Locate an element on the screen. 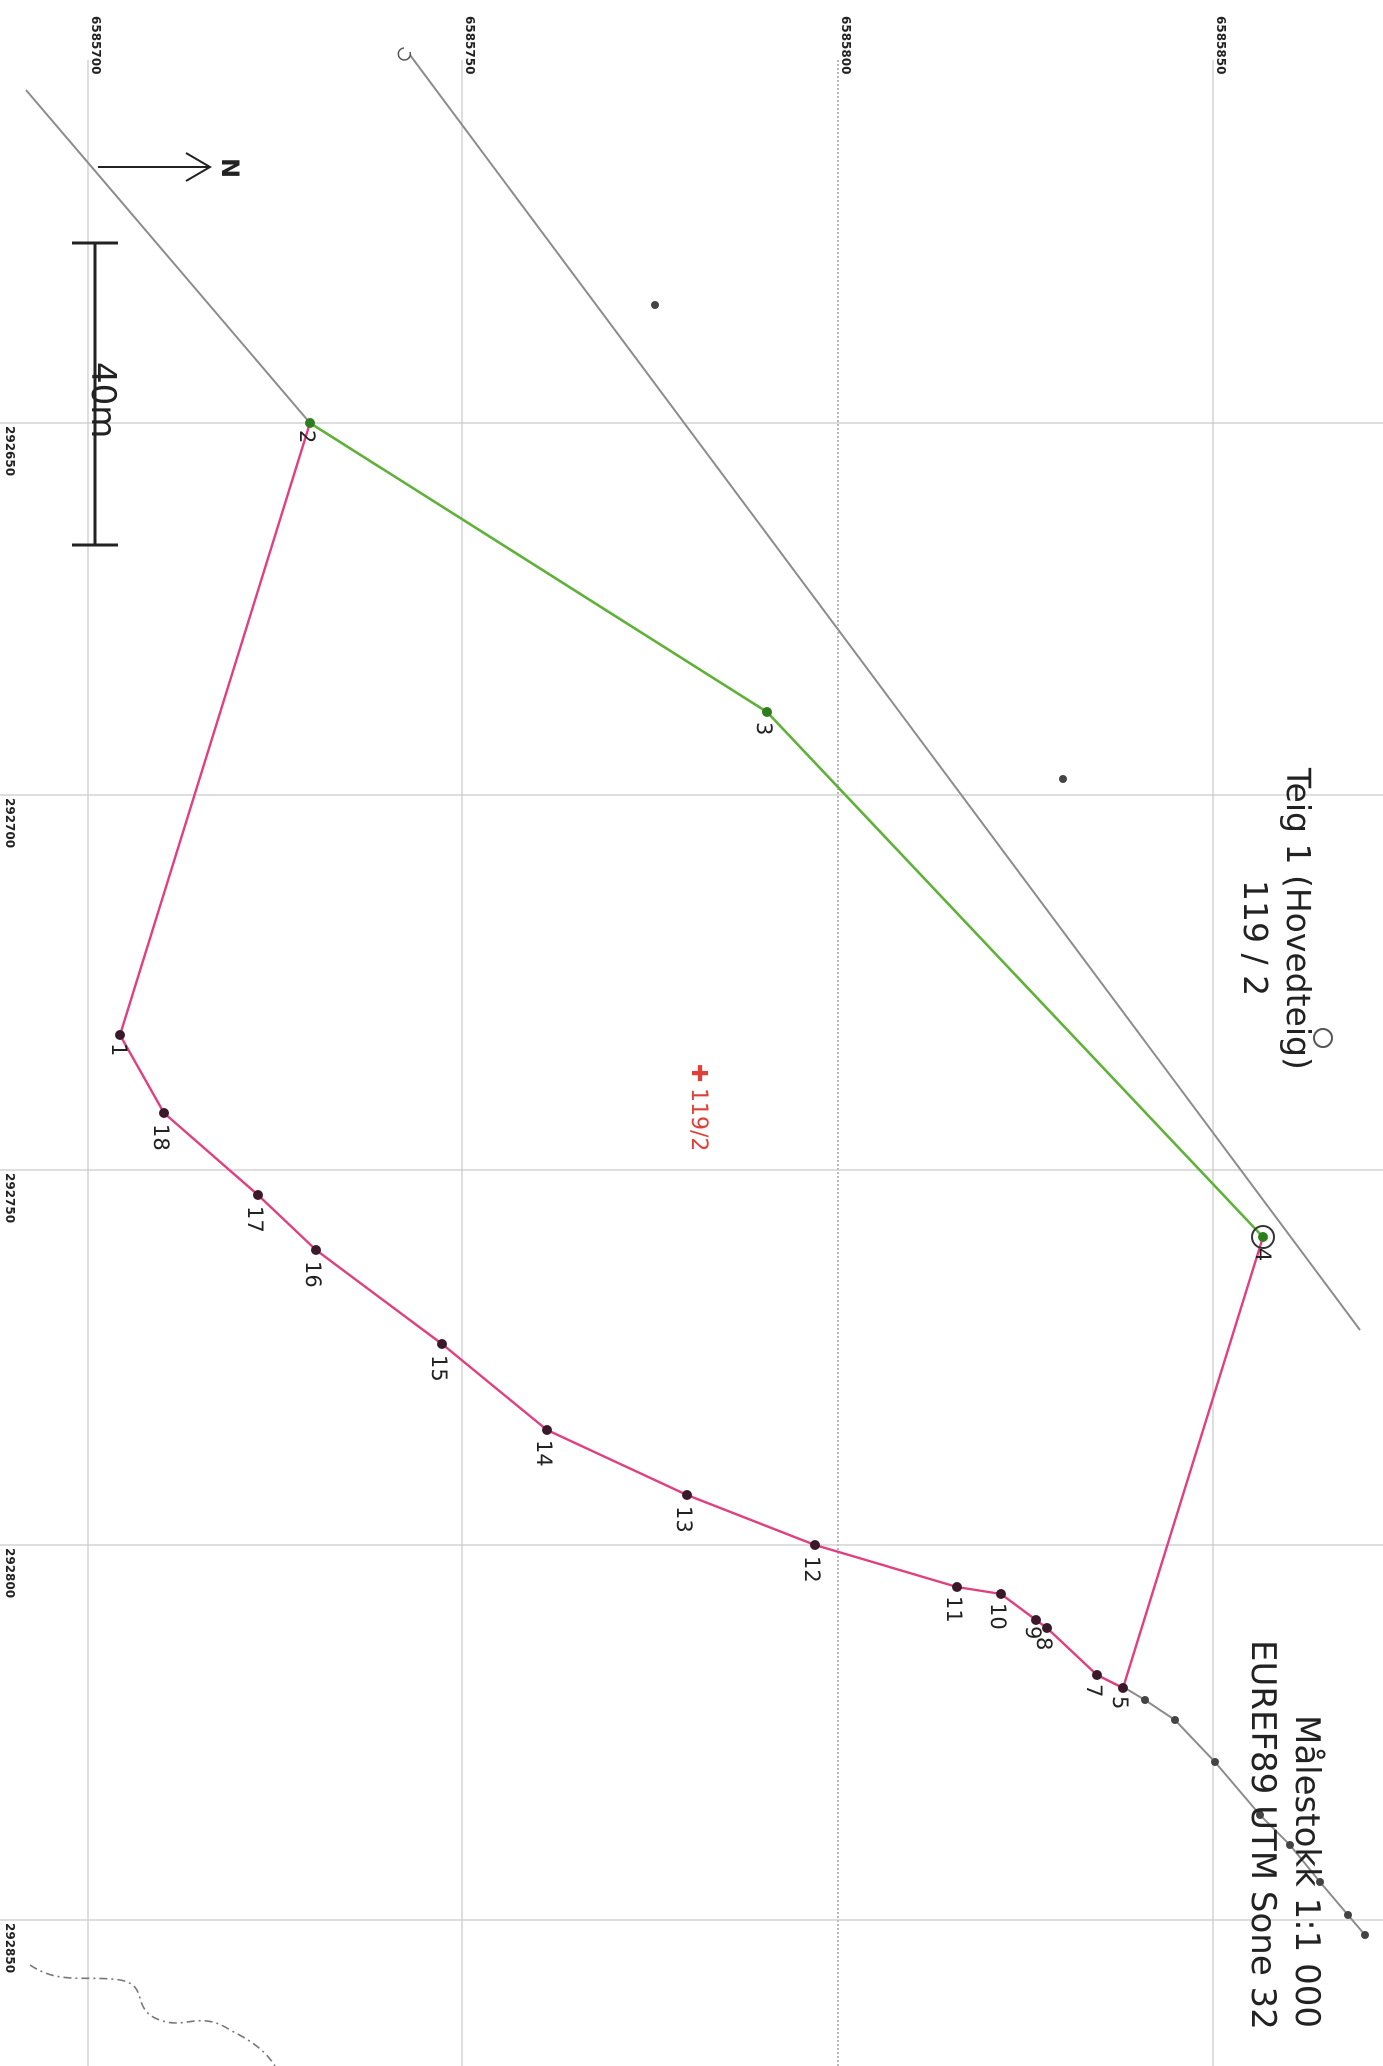  north-arrow: N is located at coordinates (171, 167).